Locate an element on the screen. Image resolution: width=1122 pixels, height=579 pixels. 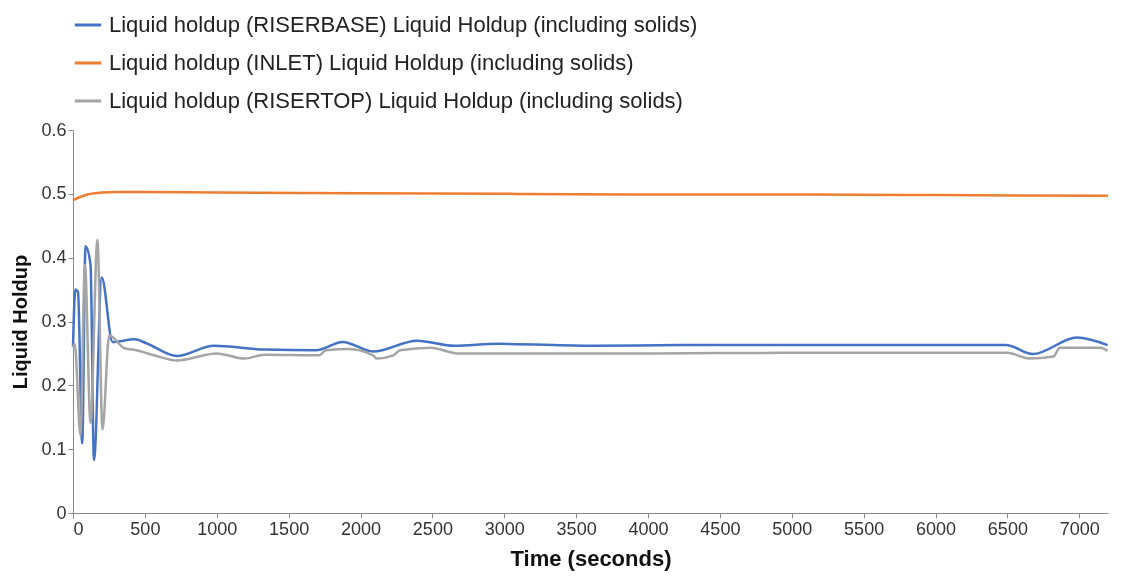
y-axis-title: Liquid Holdup is located at coordinates (20, 322).